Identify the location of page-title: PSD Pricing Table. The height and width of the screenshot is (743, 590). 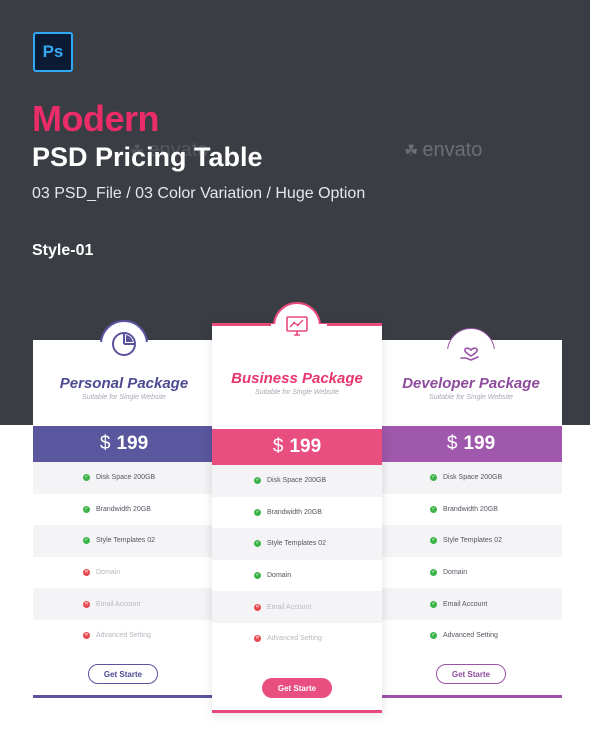
(147, 157).